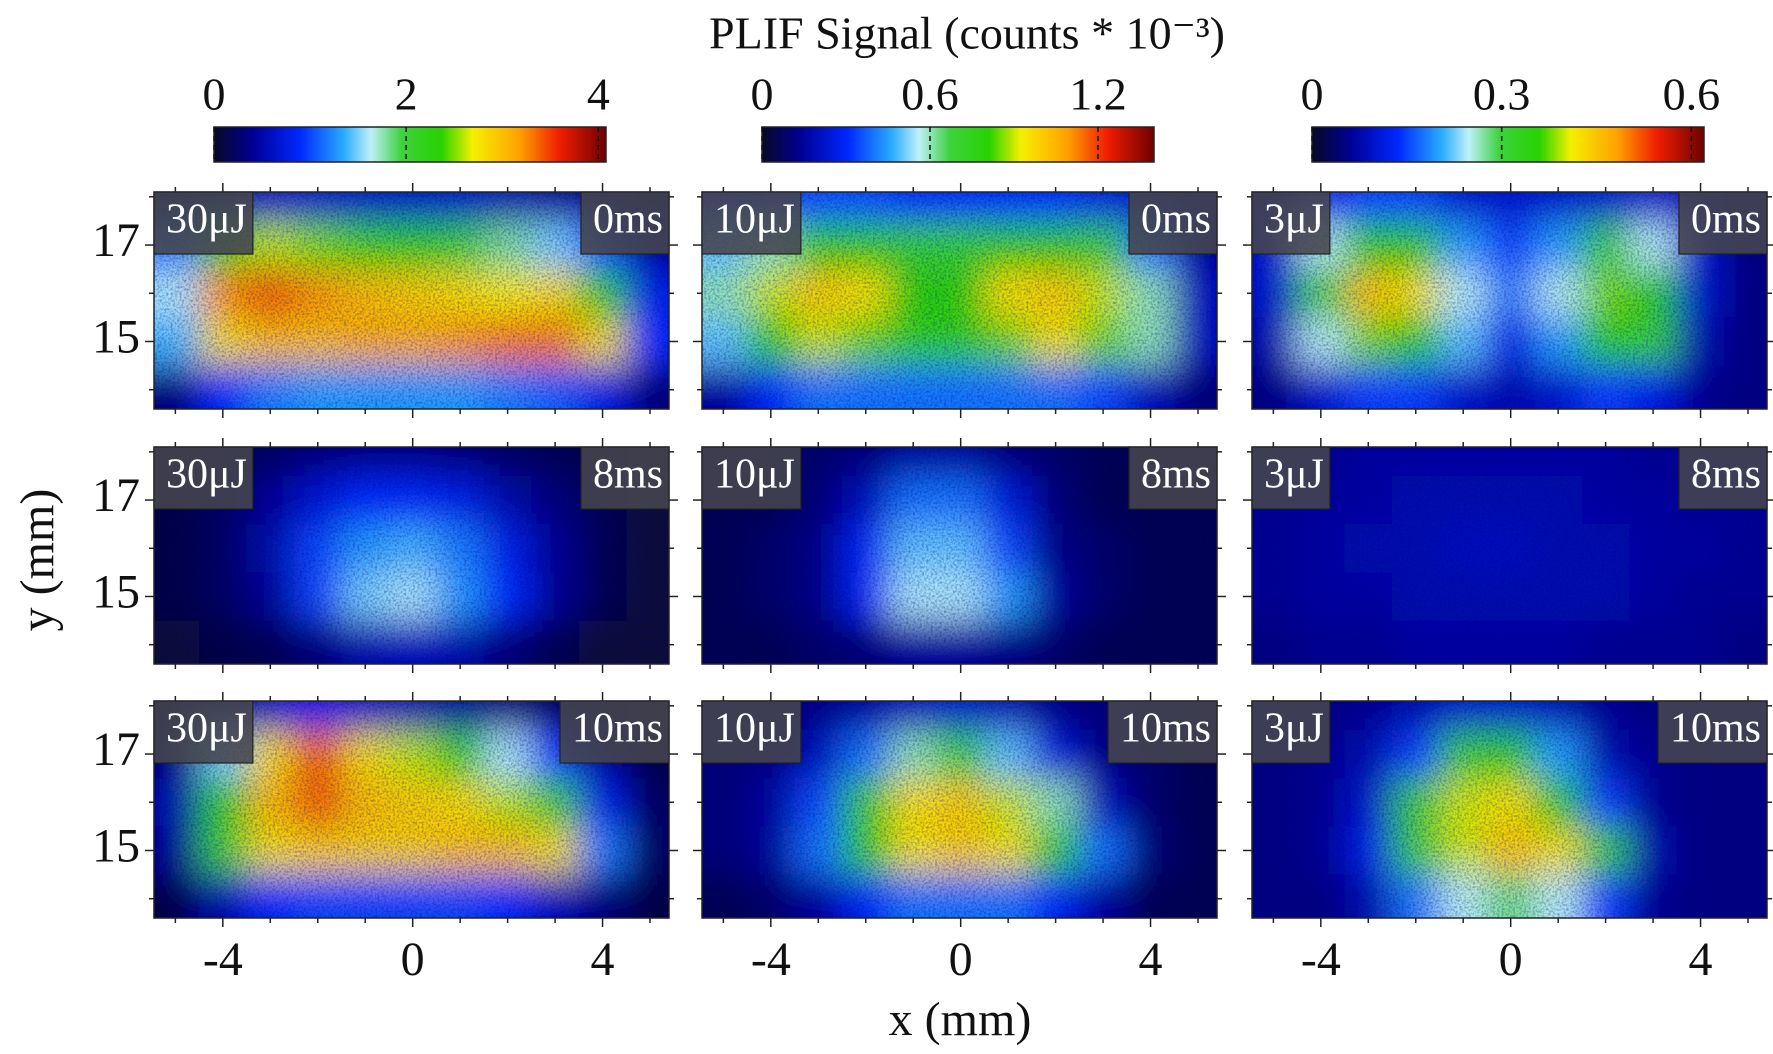 The image size is (1773, 1054). What do you see at coordinates (1098, 94) in the screenshot?
I see `colorbar-tick-label: 1.2` at bounding box center [1098, 94].